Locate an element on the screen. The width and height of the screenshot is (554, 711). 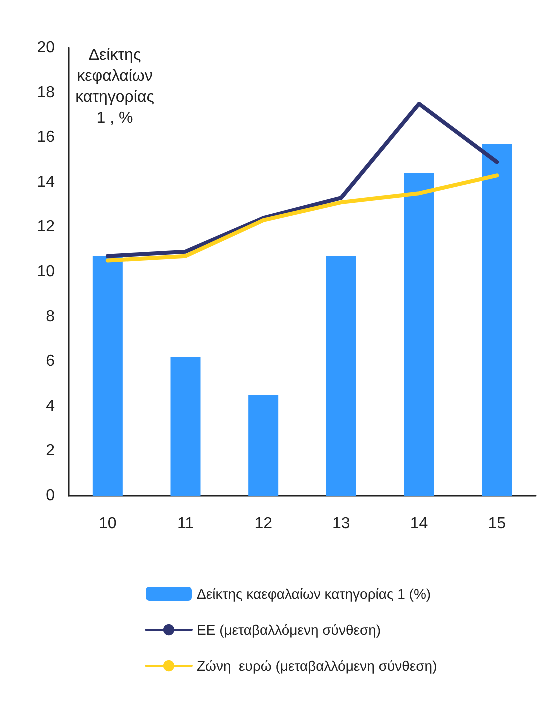
y-tick-label: 0 is located at coordinates (51, 496).